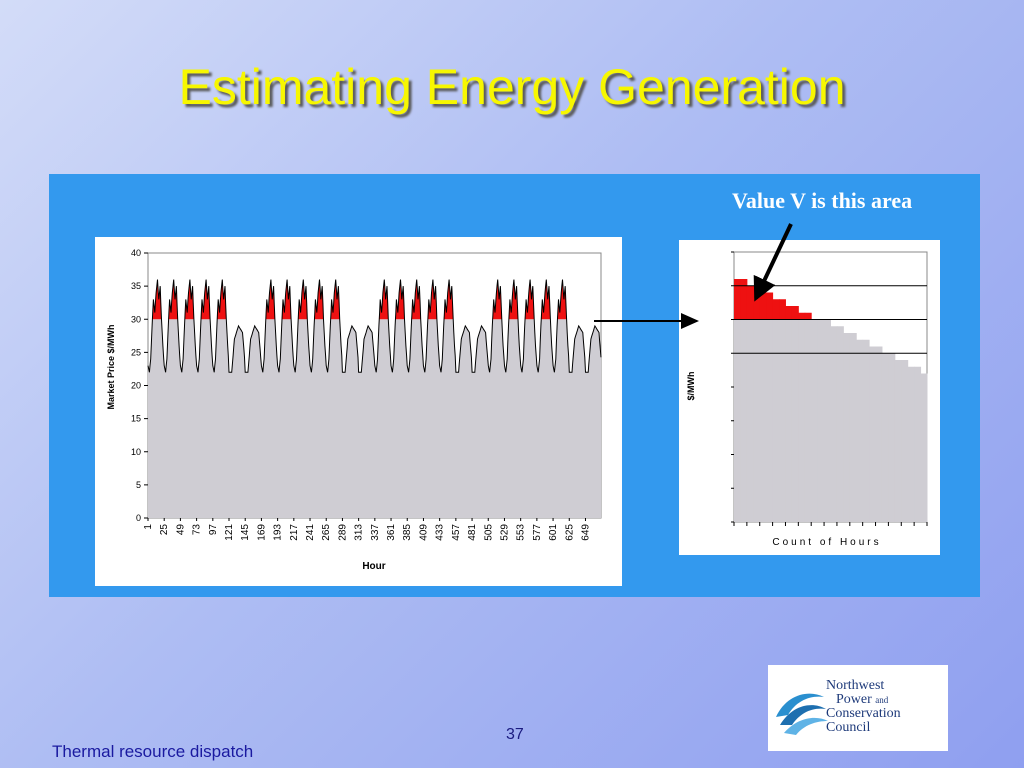  Describe the element at coordinates (138, 518) in the screenshot. I see `hourly-price-y-tick-label: 0` at that location.